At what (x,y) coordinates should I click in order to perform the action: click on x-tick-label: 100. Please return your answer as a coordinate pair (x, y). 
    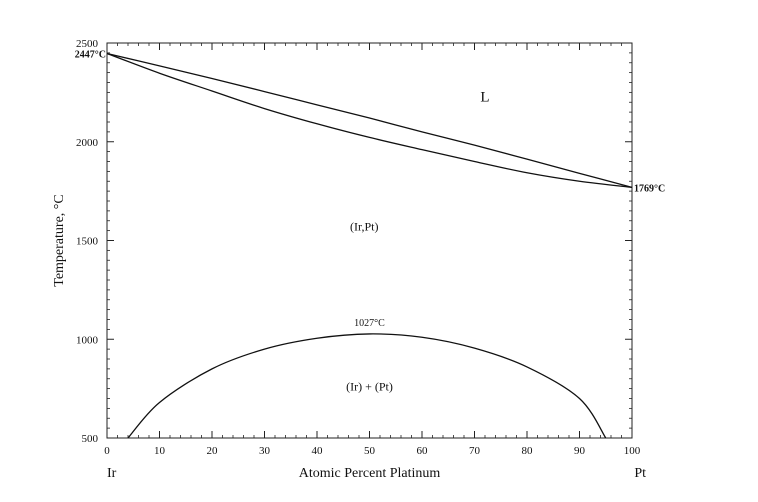
    Looking at the image, I should click on (632, 451).